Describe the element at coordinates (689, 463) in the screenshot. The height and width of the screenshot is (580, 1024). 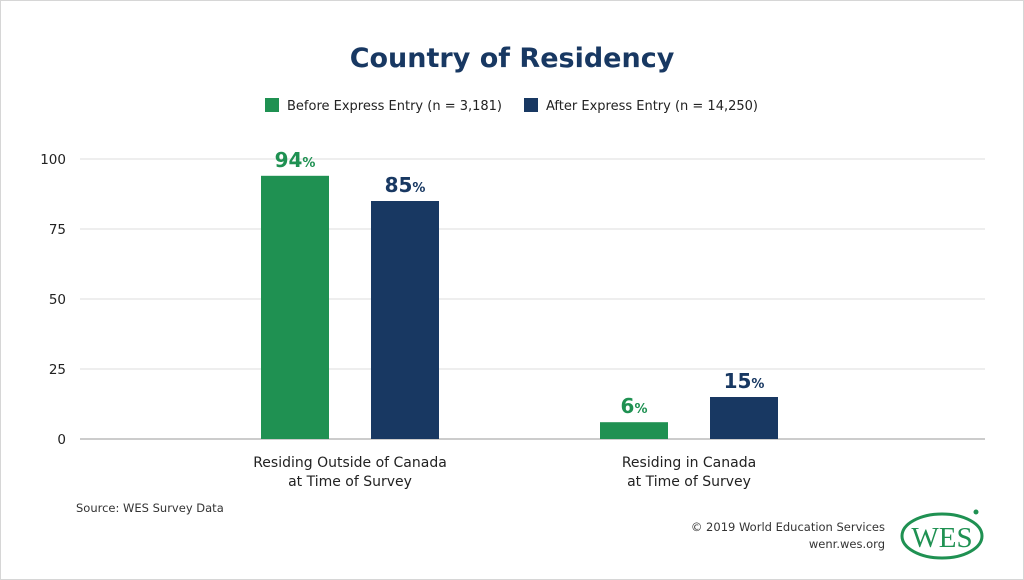
I see `x-category-label: Residing in Canada` at that location.